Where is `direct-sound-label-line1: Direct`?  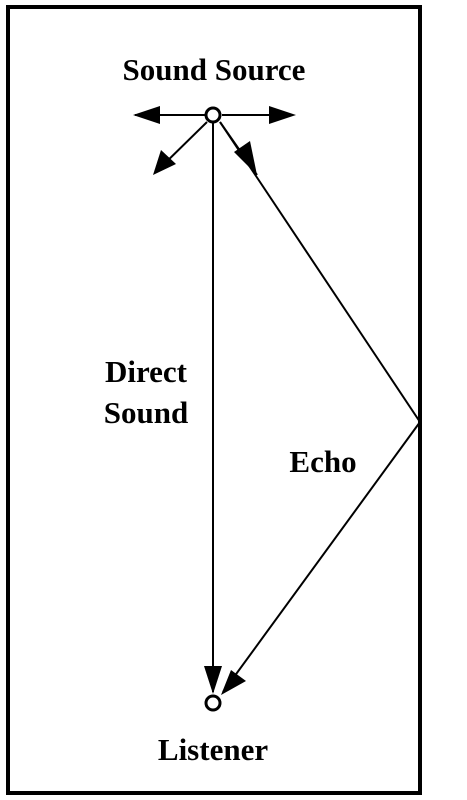 direct-sound-label-line1: Direct is located at coordinates (146, 371).